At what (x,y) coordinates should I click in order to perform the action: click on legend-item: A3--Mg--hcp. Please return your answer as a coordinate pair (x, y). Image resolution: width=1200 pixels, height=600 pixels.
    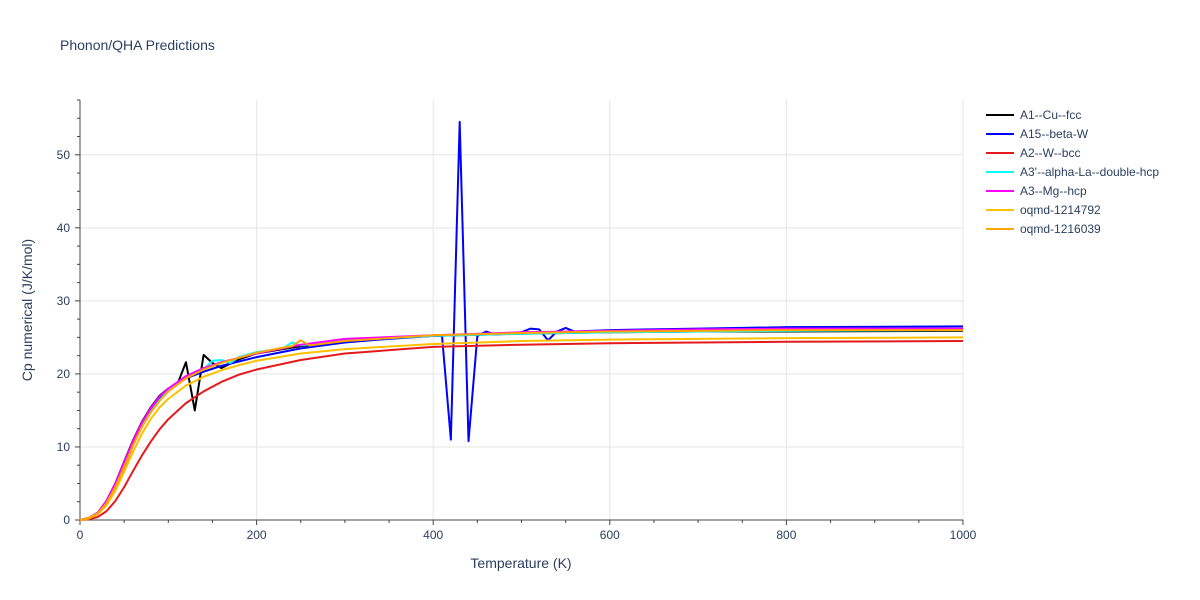
    Looking at the image, I should click on (1036, 191).